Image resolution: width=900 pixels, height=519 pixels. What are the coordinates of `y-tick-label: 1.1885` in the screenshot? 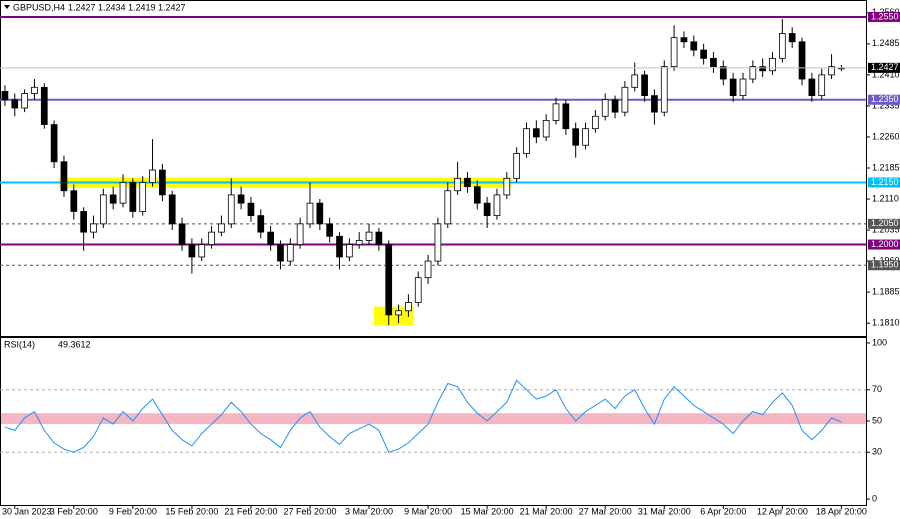 It's located at (886, 292).